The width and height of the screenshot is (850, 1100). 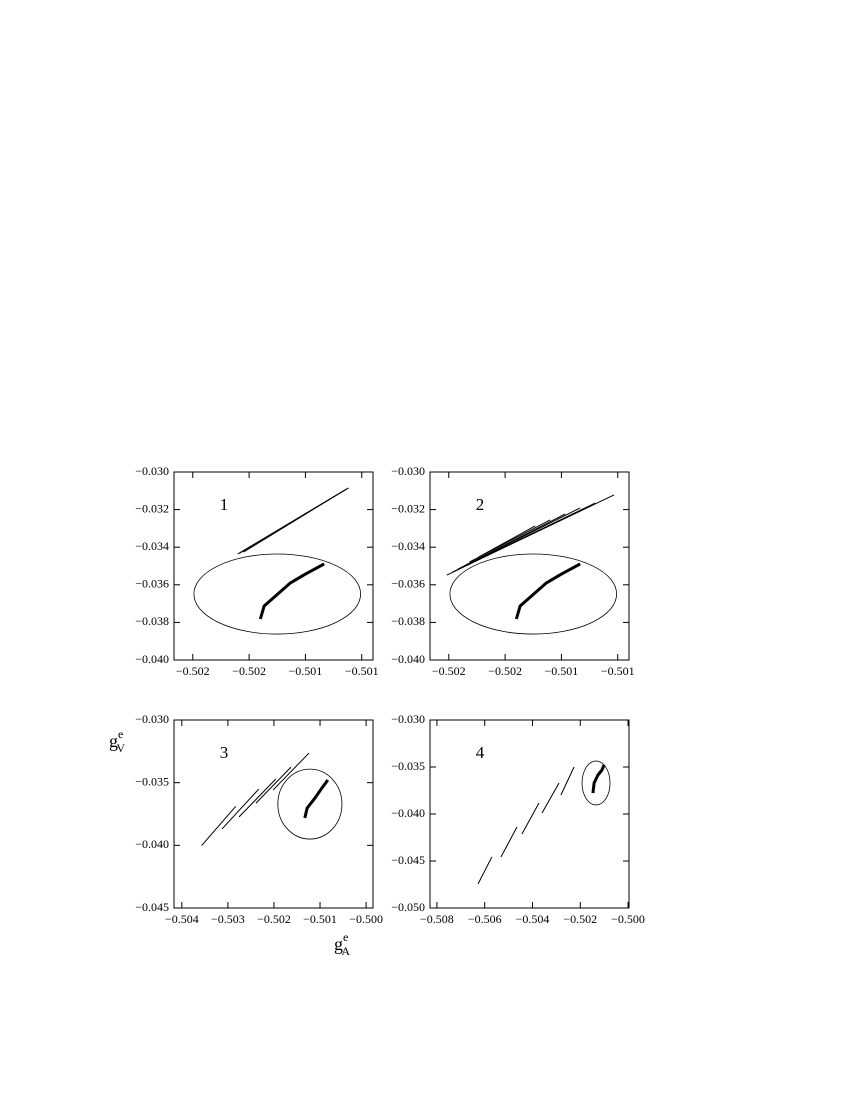 I want to click on y-axis-label-sup: e, so click(x=120, y=734).